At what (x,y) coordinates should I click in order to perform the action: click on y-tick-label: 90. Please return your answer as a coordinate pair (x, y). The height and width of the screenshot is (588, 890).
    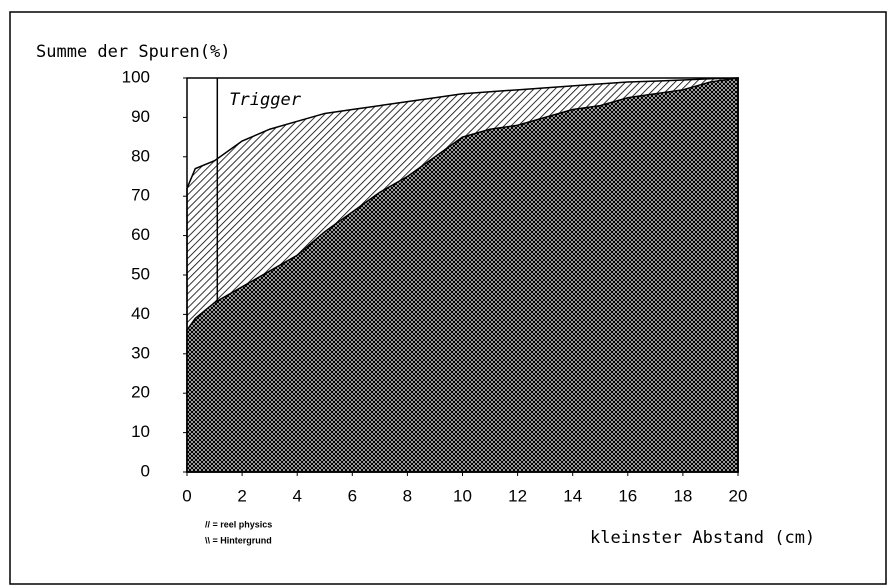
    Looking at the image, I should click on (140, 116).